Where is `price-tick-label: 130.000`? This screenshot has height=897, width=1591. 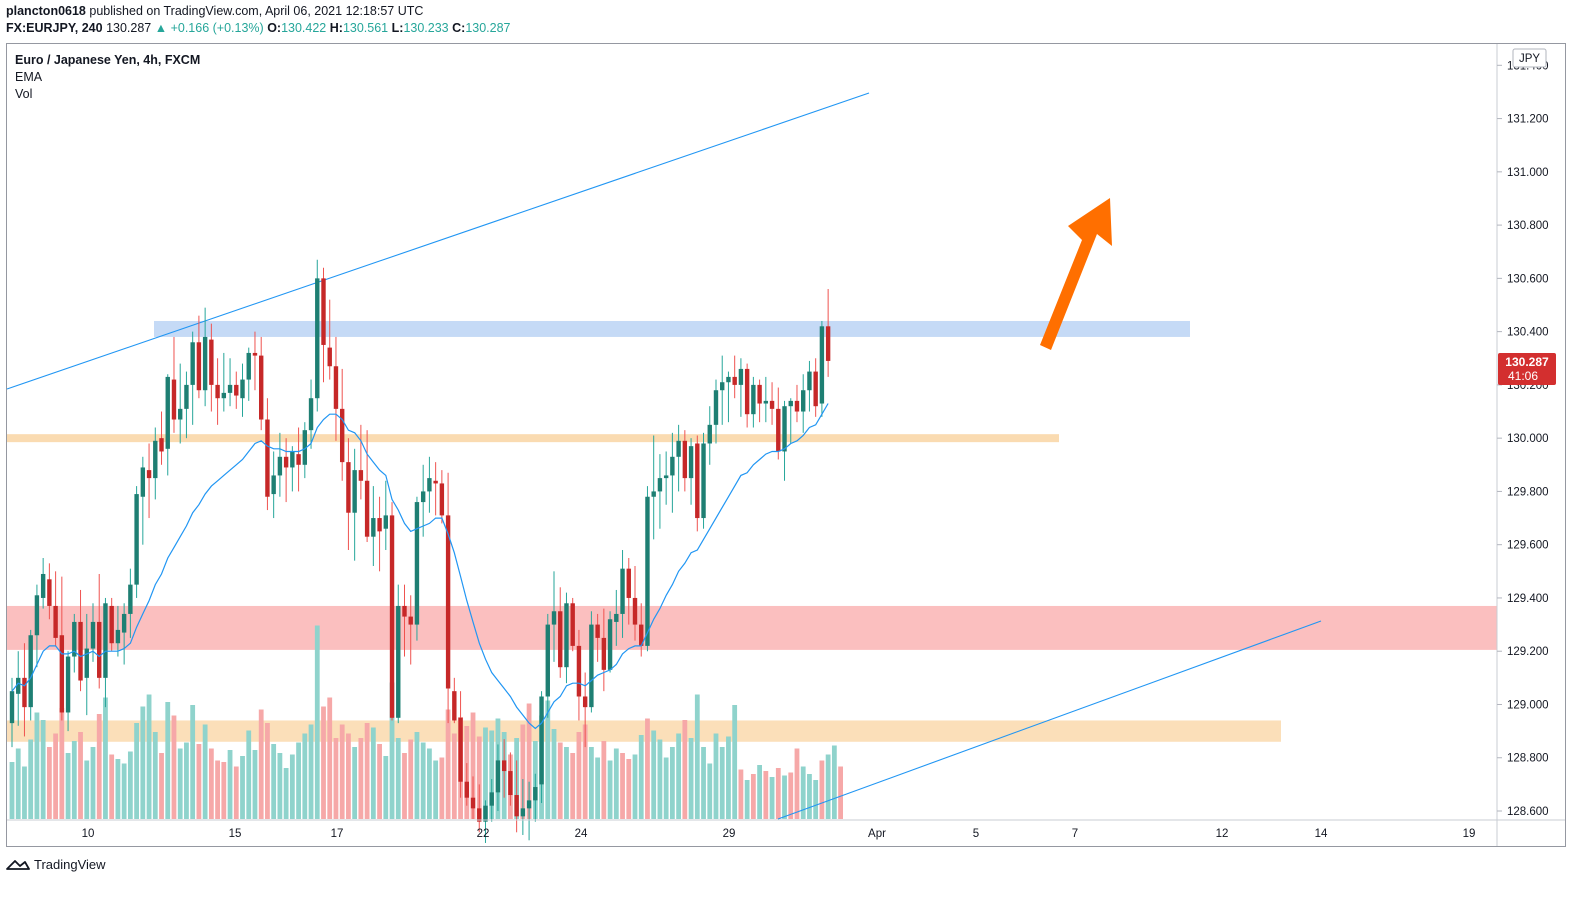
price-tick-label: 130.000 is located at coordinates (1528, 439).